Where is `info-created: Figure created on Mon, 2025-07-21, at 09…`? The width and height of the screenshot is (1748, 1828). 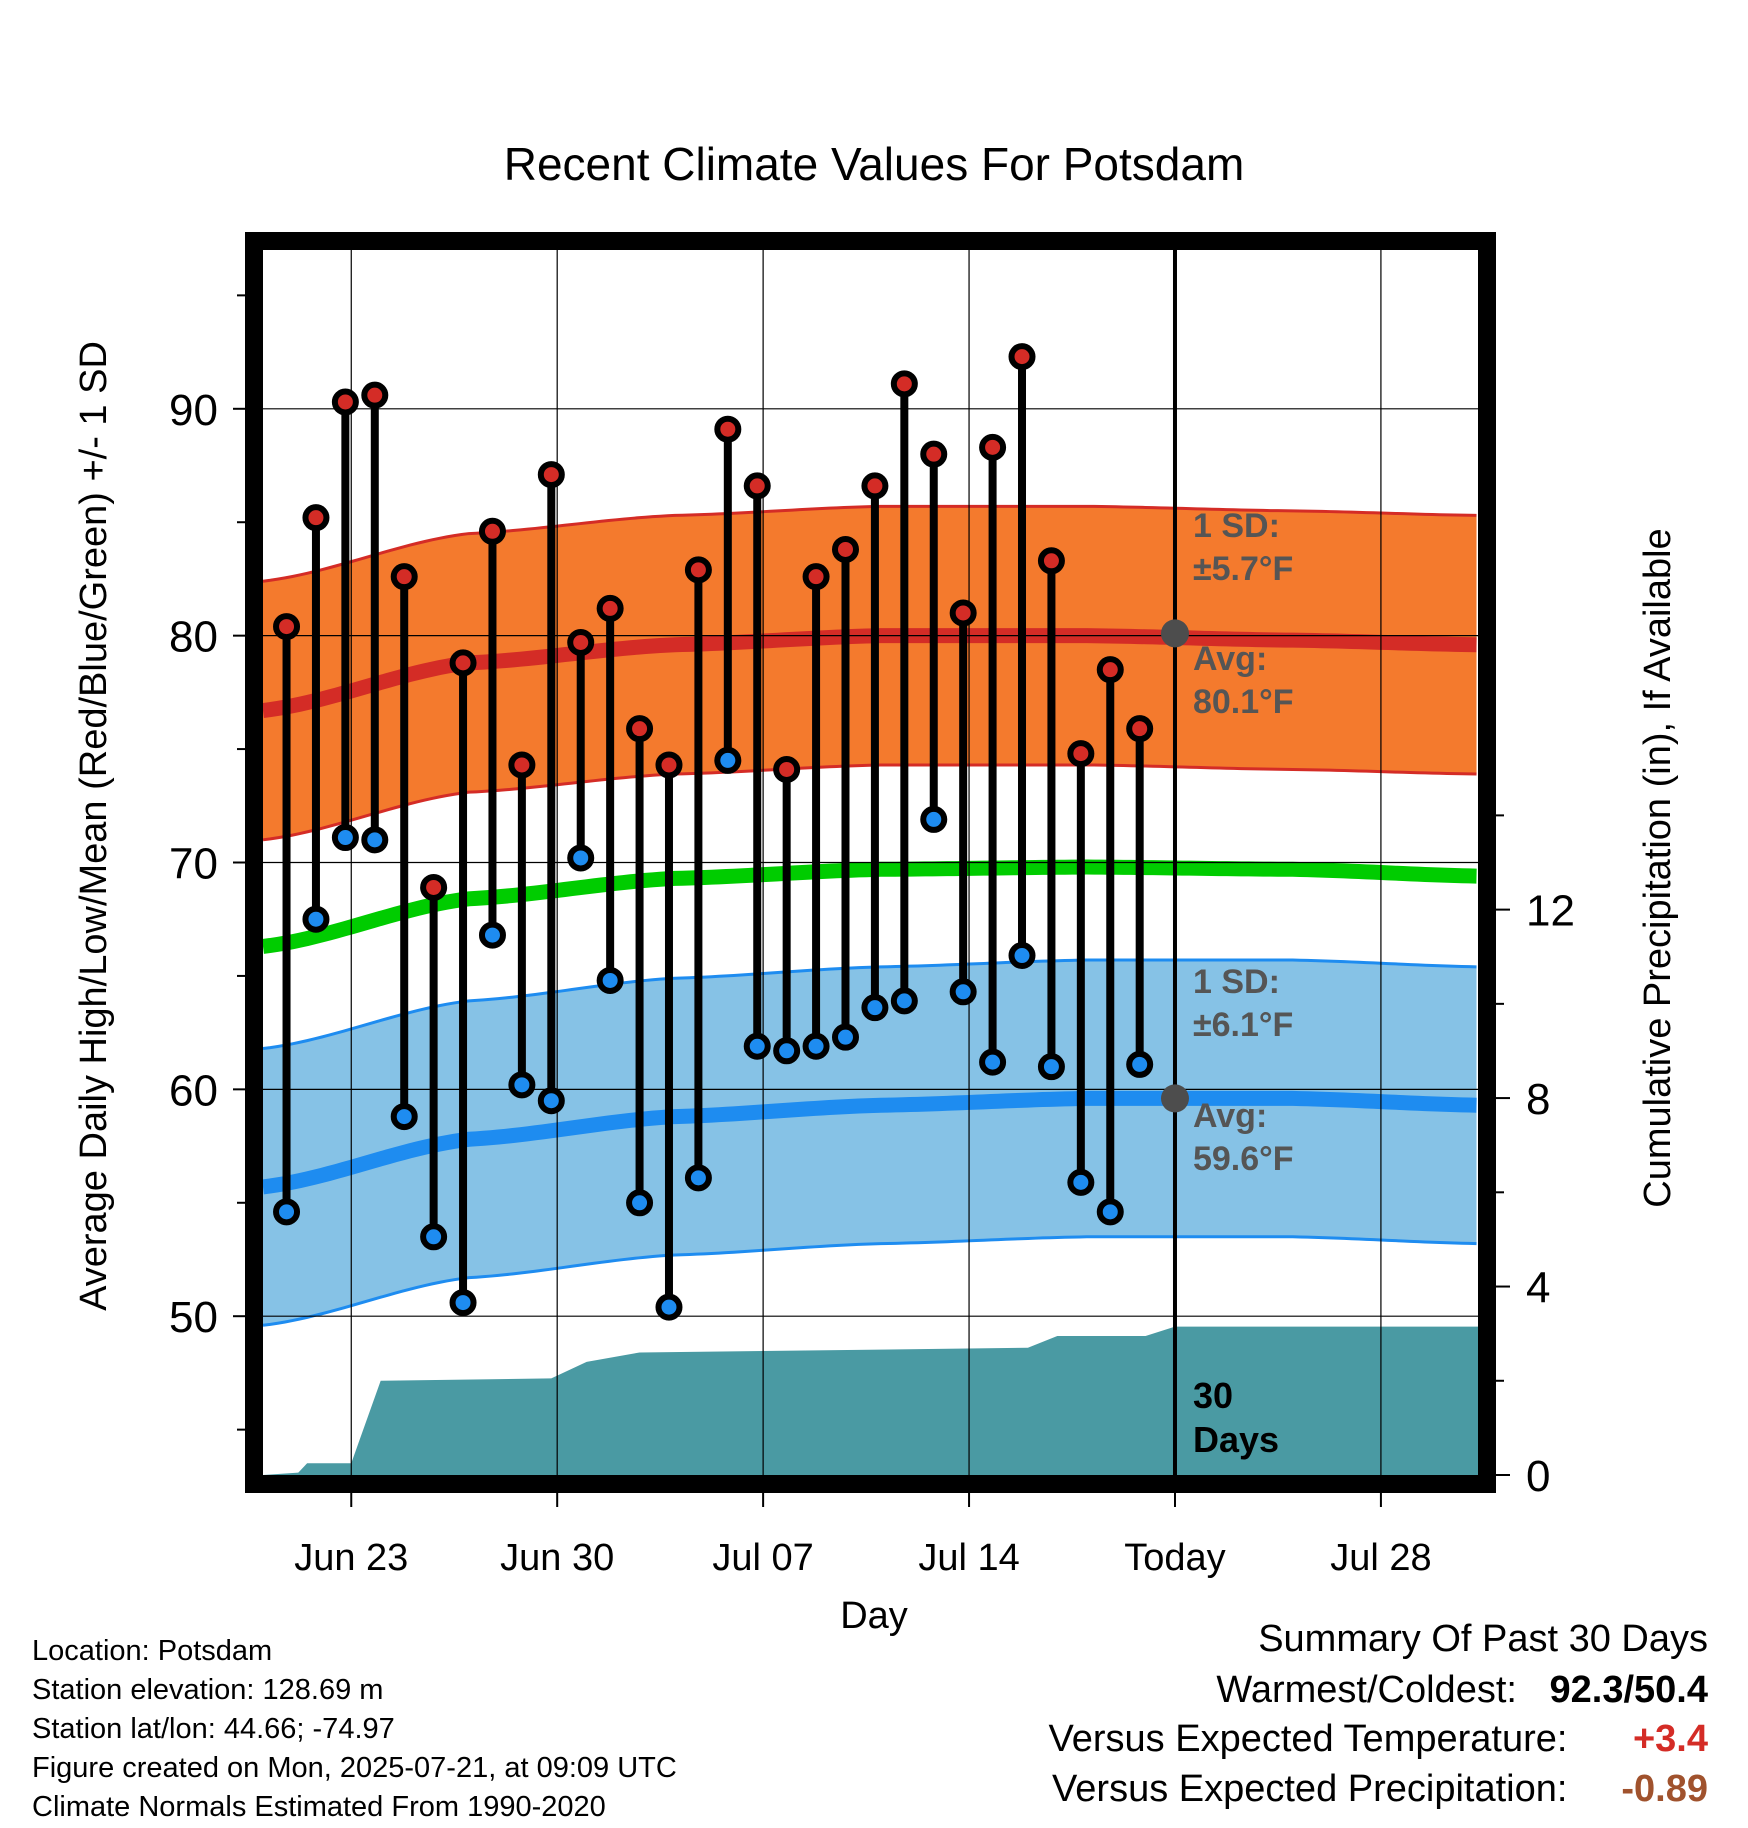 info-created: Figure created on Mon, 2025-07-21, at 09… is located at coordinates (354, 1768).